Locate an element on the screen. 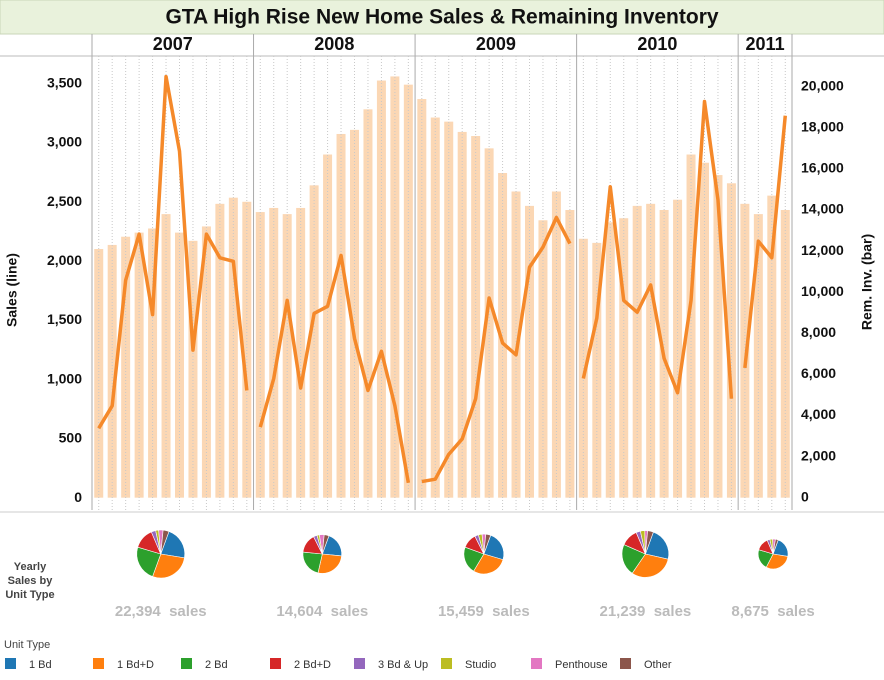 The width and height of the screenshot is (884, 680). y2-tick-label: 4,000 is located at coordinates (818, 414).